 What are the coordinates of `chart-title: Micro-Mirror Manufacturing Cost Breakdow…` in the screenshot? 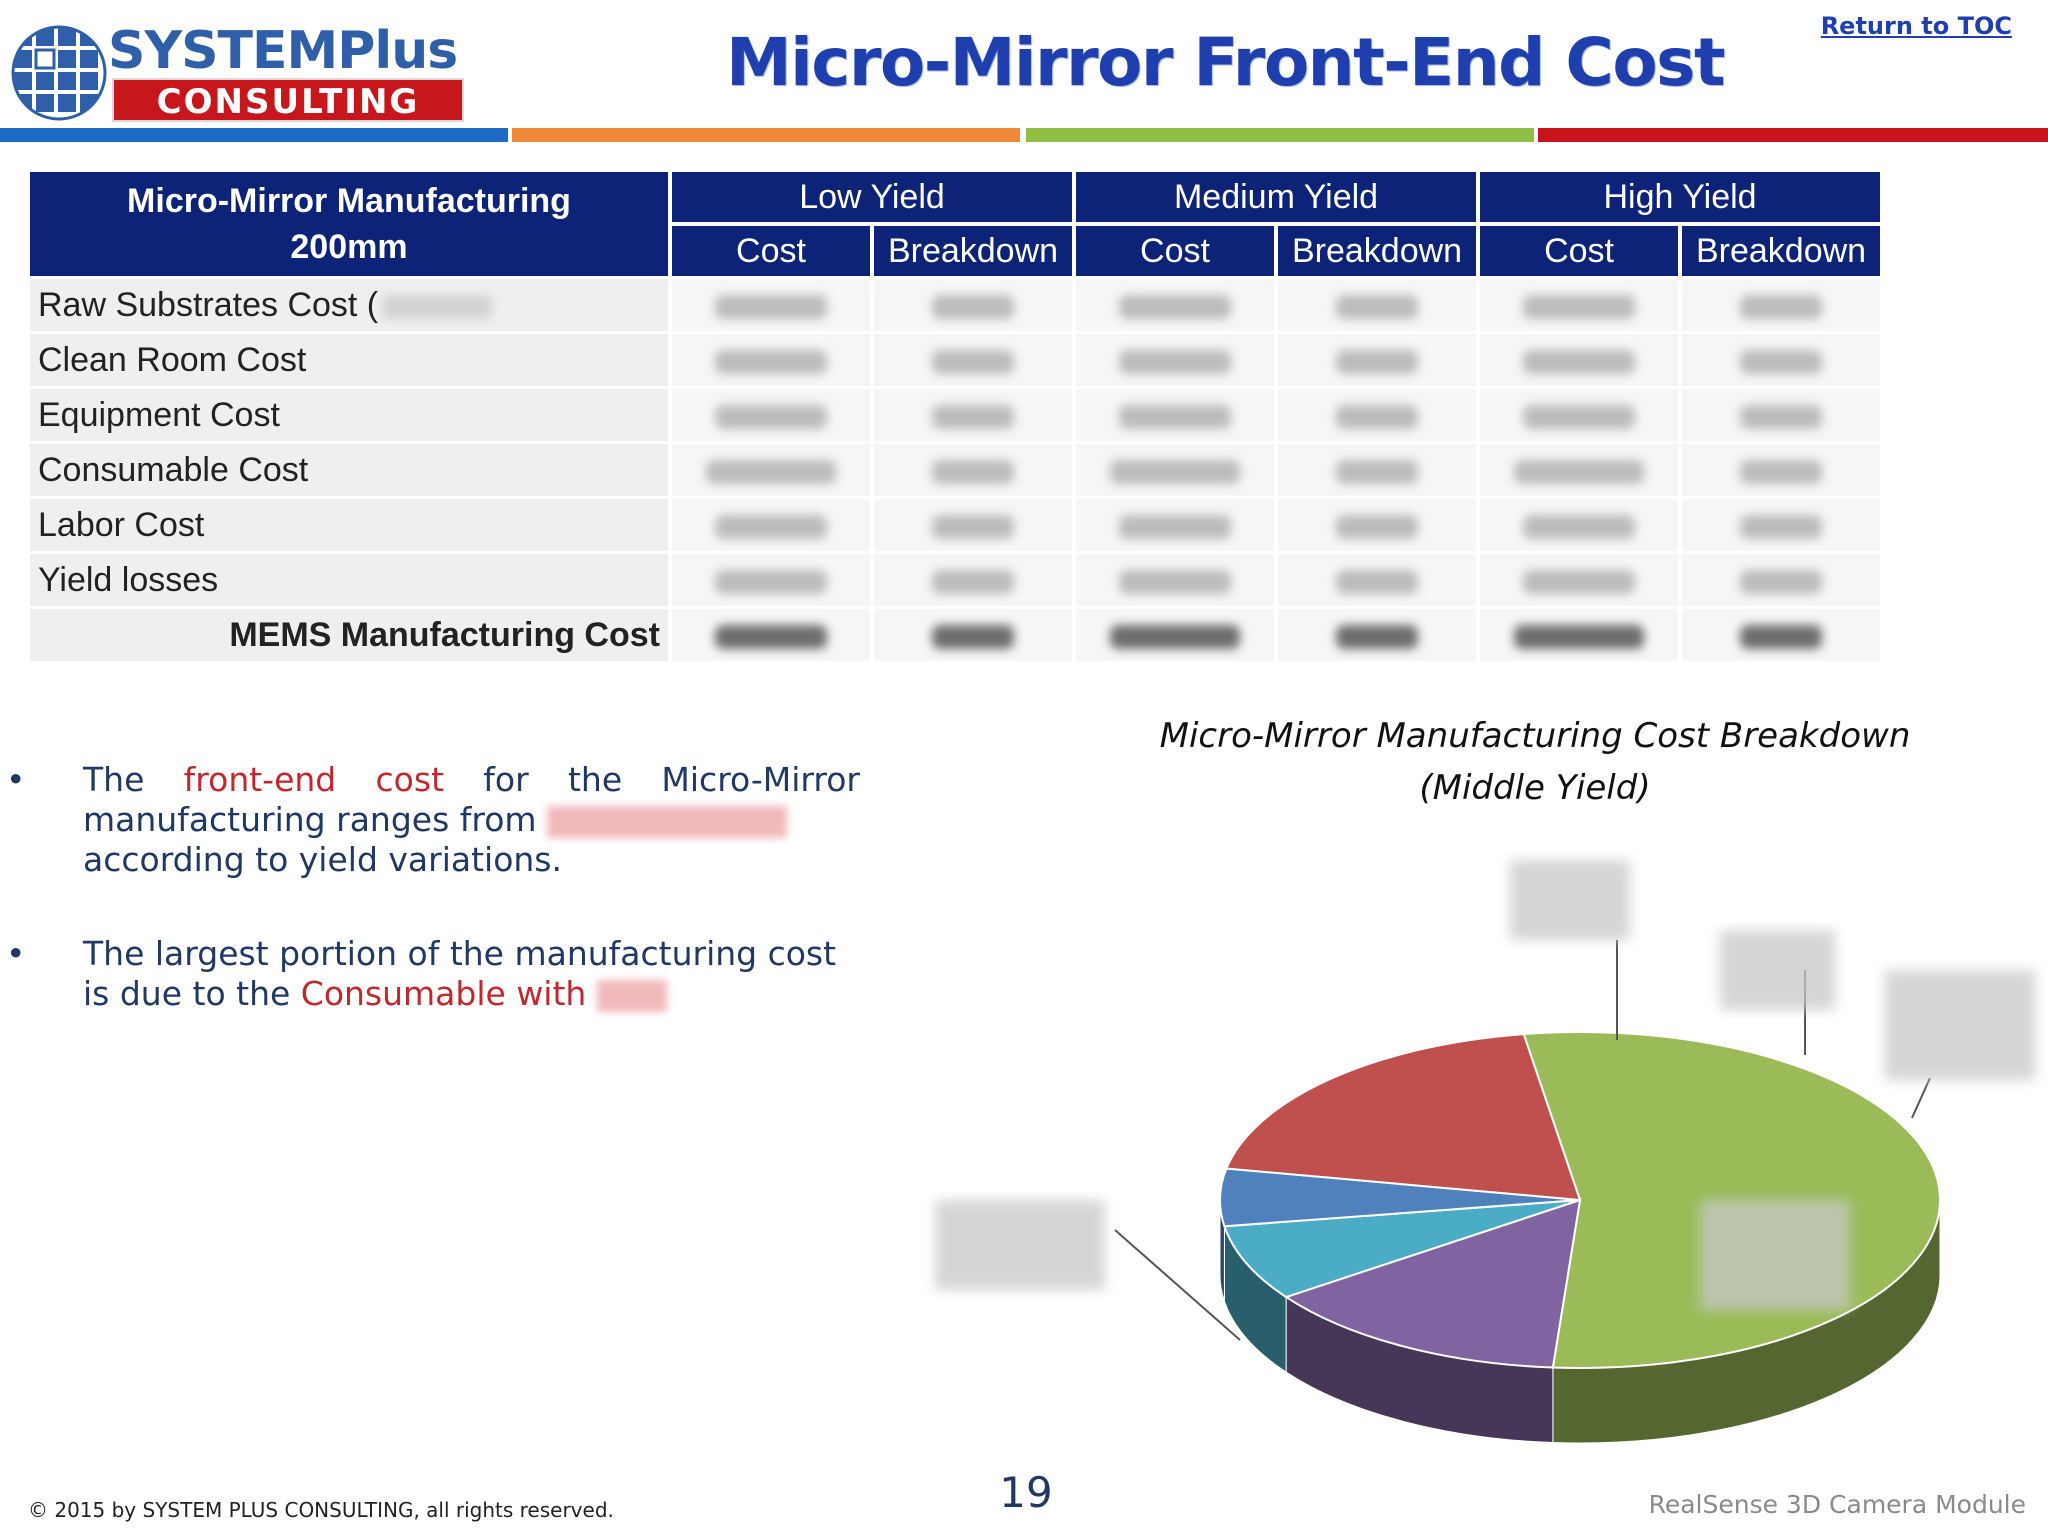 It's located at (1535, 762).